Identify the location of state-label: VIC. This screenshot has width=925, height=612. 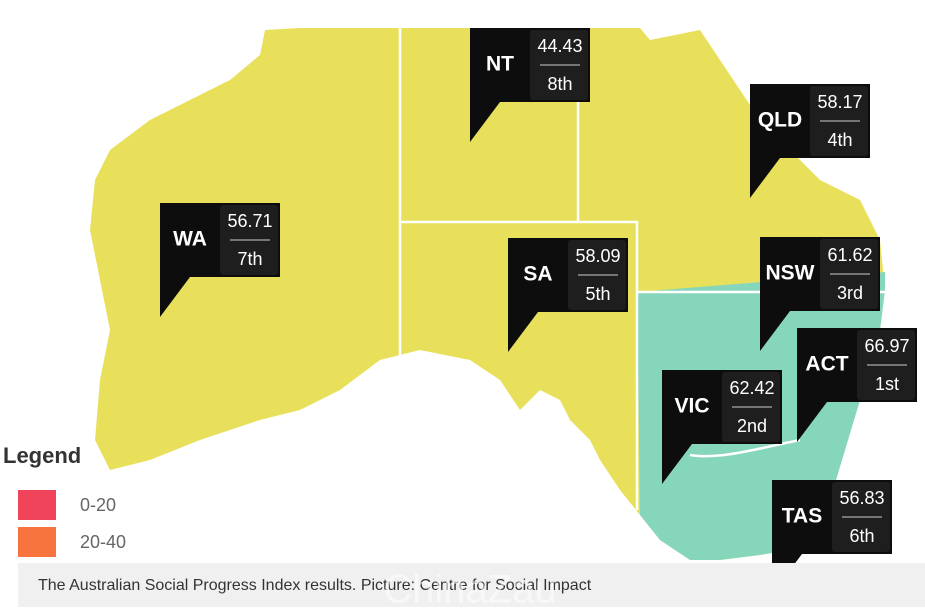
(691, 406).